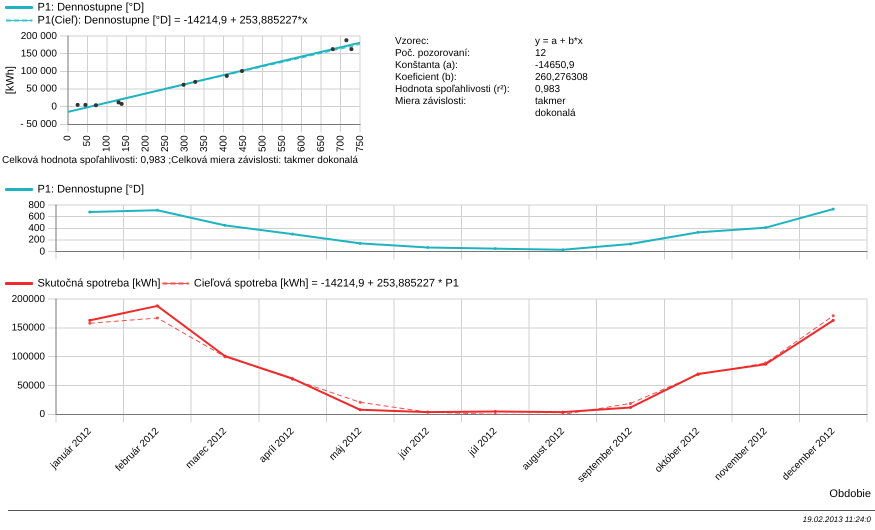 The height and width of the screenshot is (530, 875). What do you see at coordinates (485, 107) in the screenshot?
I see `text: Miera závislosti: takmer dokonalá` at bounding box center [485, 107].